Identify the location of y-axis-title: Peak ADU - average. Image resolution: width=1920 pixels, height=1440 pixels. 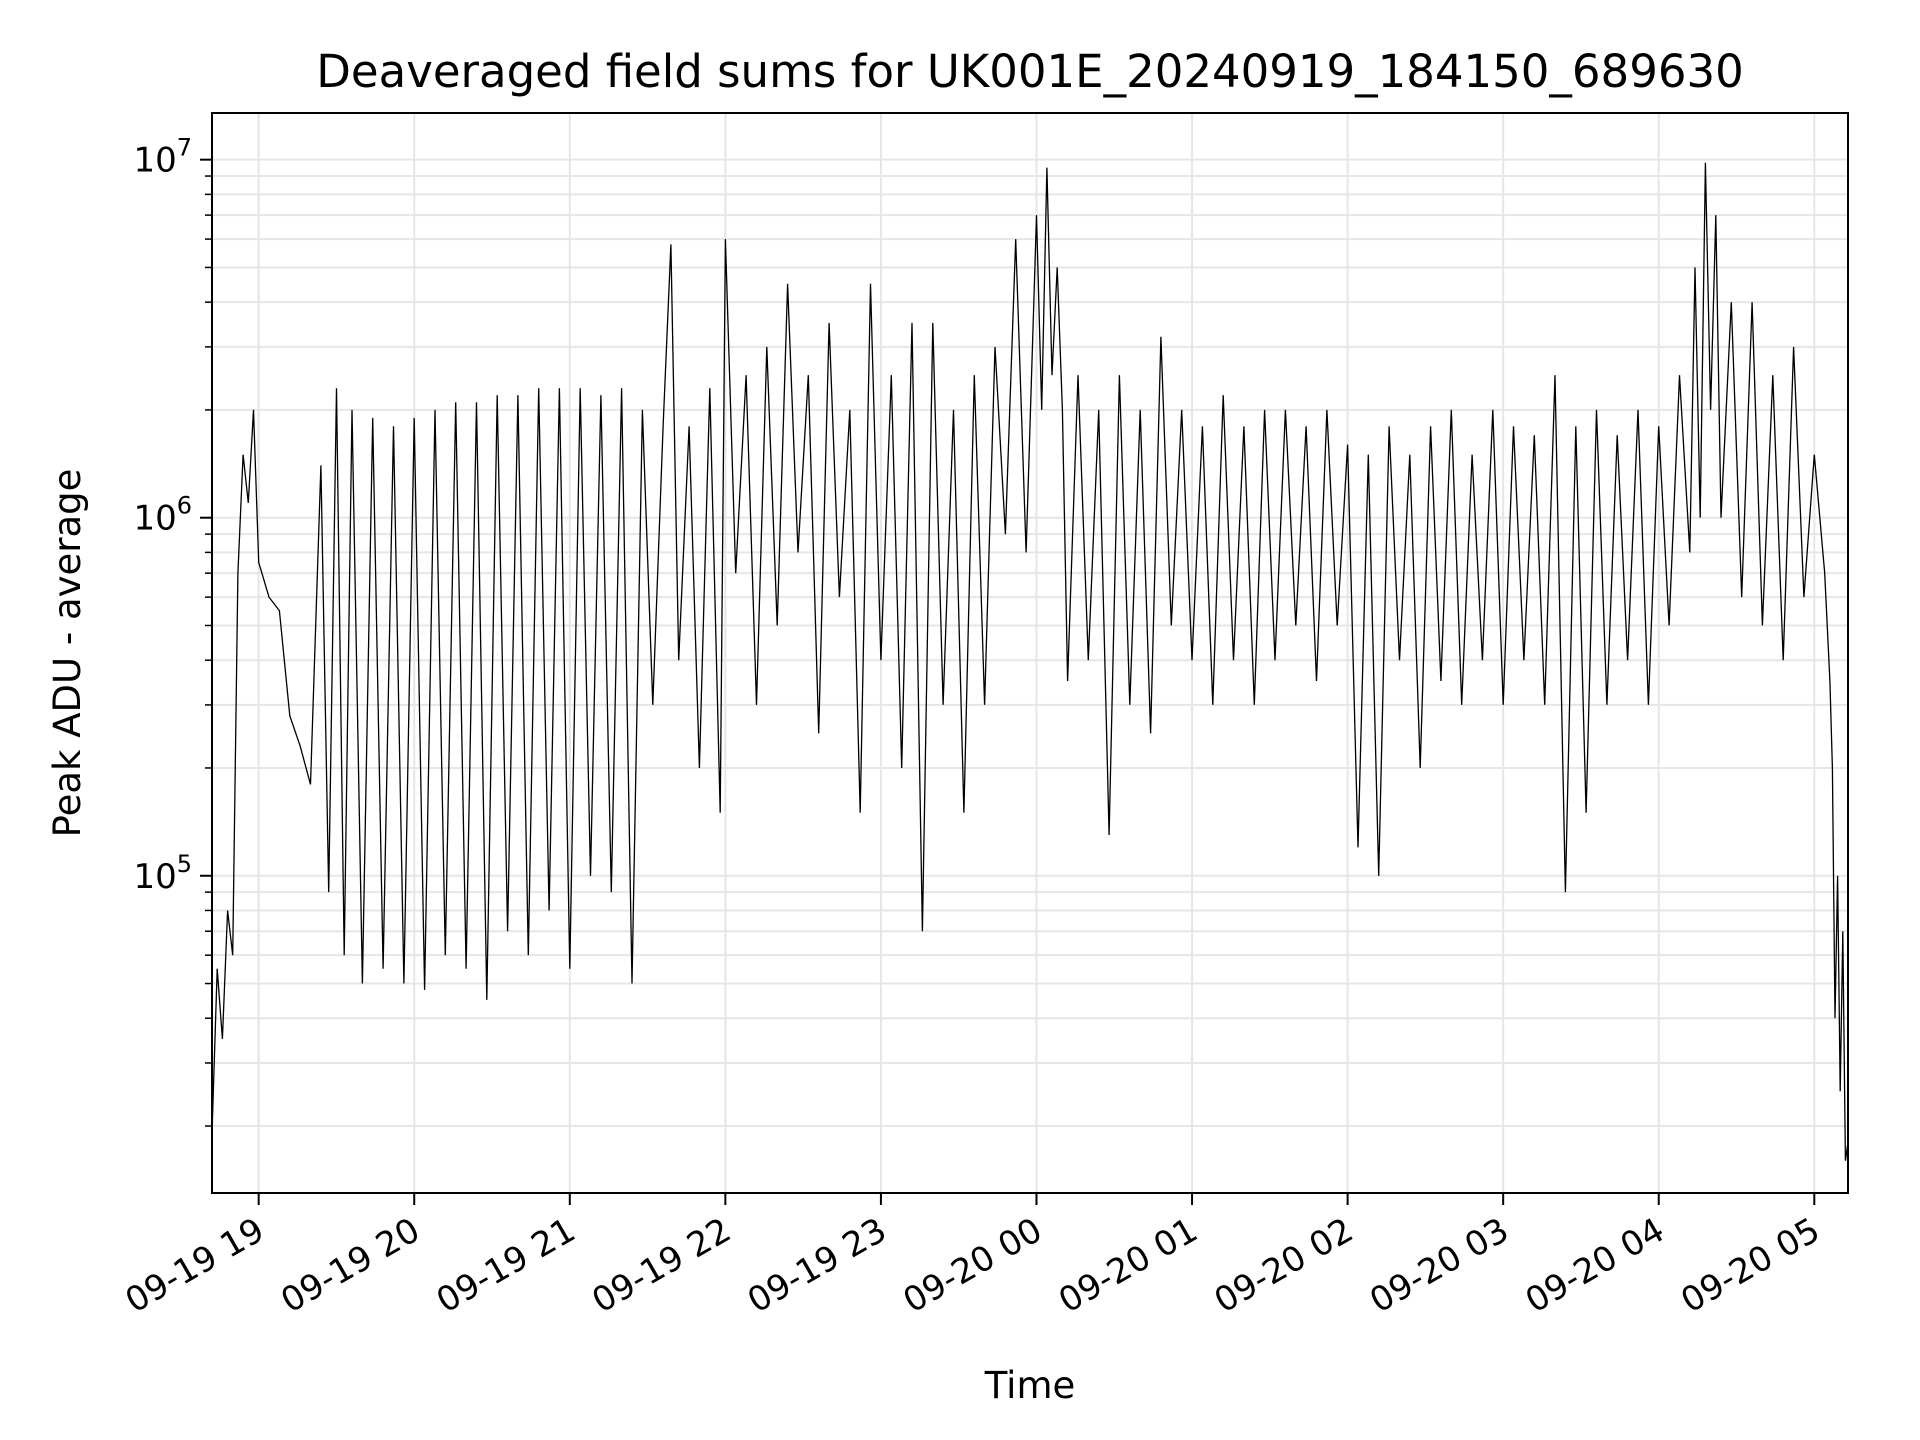
(67, 653).